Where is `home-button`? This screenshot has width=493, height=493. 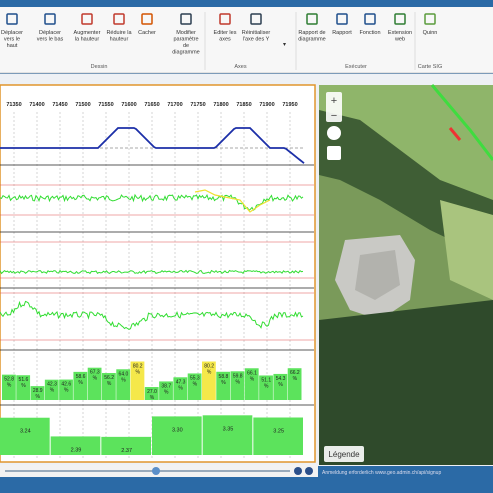
home-button is located at coordinates (334, 153).